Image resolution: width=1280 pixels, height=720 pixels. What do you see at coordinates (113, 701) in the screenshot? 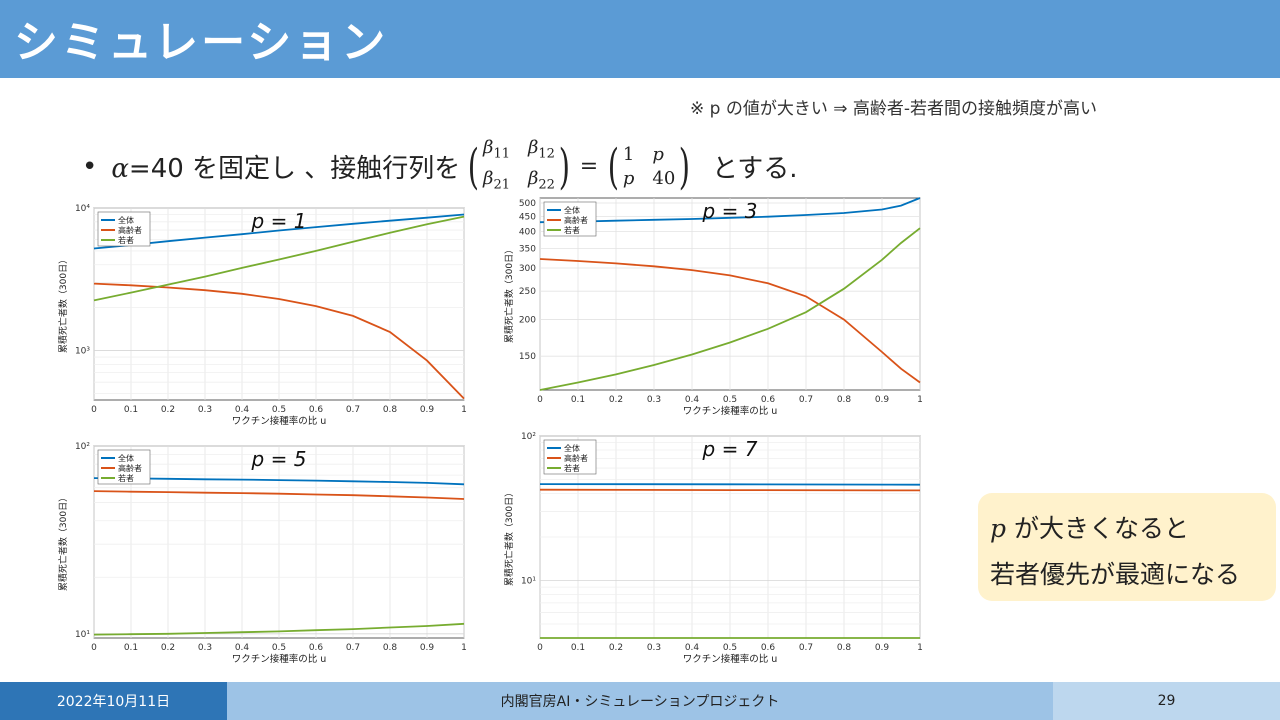
I see `footer-date: 2022年10月11日` at bounding box center [113, 701].